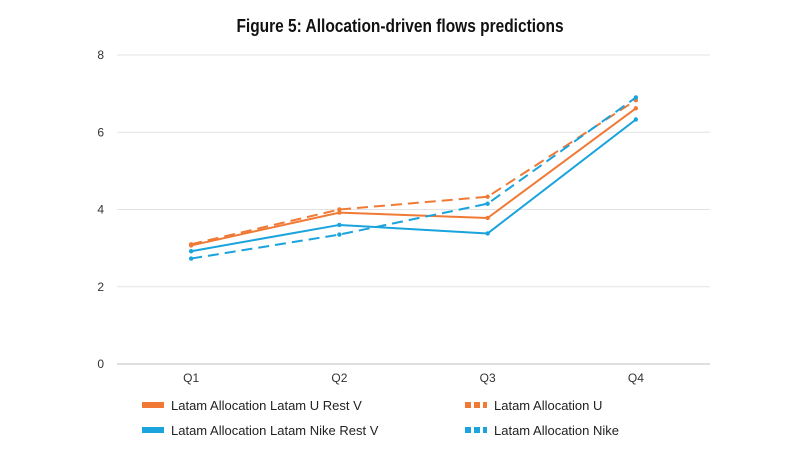 The height and width of the screenshot is (450, 800). I want to click on legend-label: Latam Allocation Latam Nike Rest V, so click(275, 430).